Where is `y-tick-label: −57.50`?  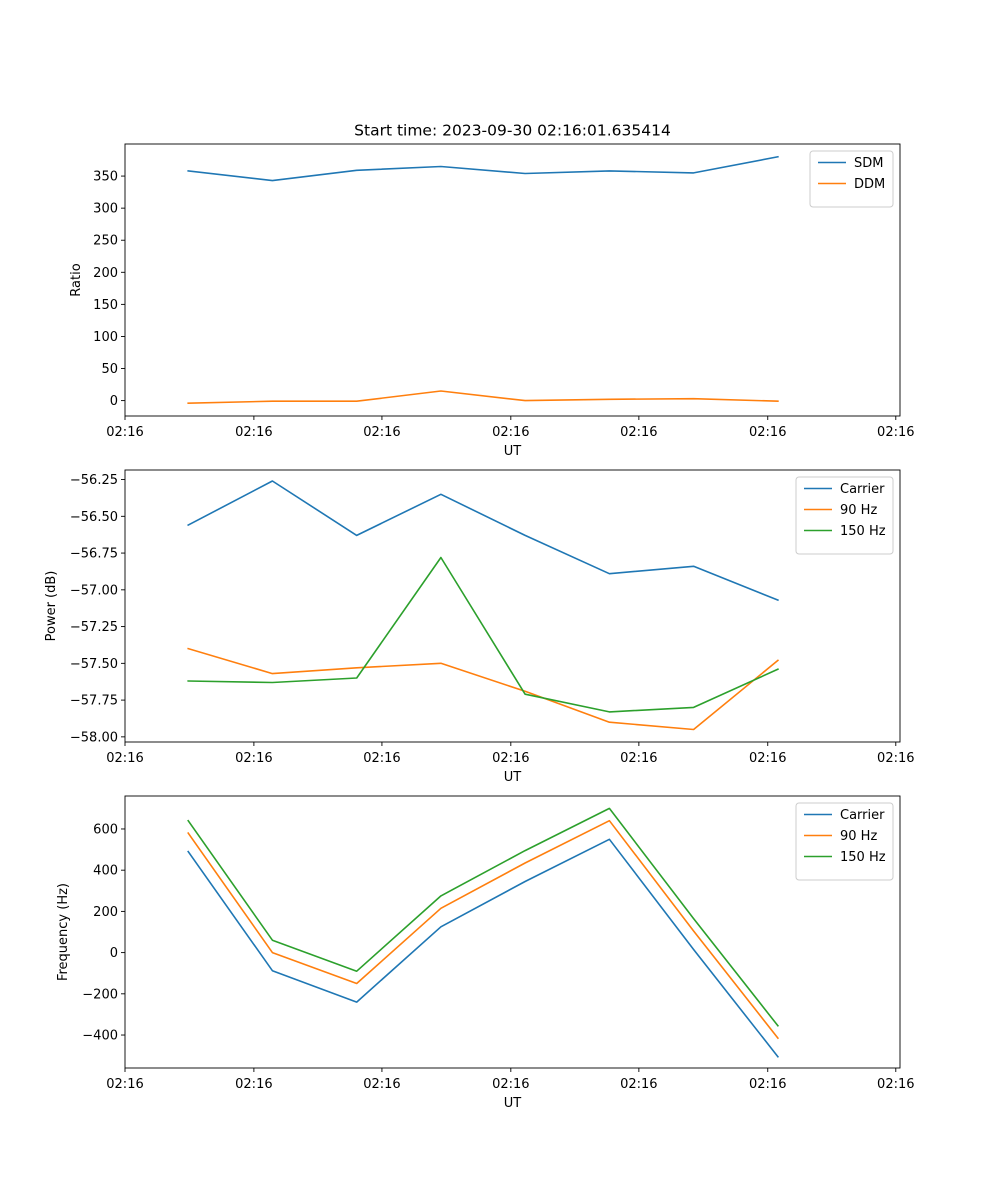
y-tick-label: −57.50 is located at coordinates (94, 664).